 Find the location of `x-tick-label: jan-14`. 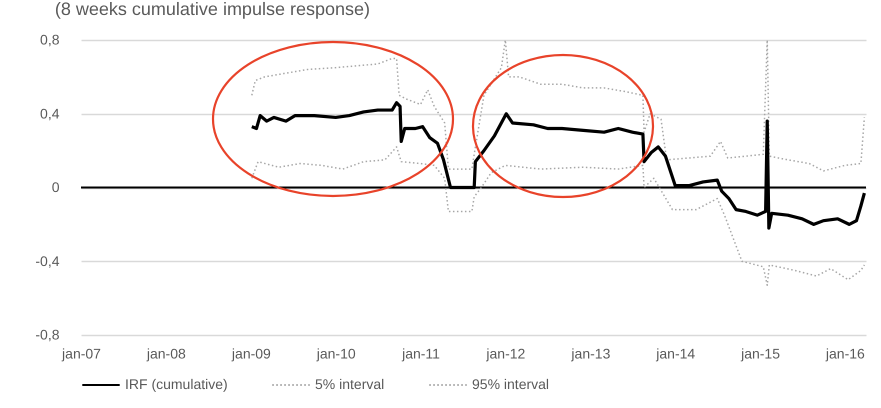

x-tick-label: jan-14 is located at coordinates (675, 354).